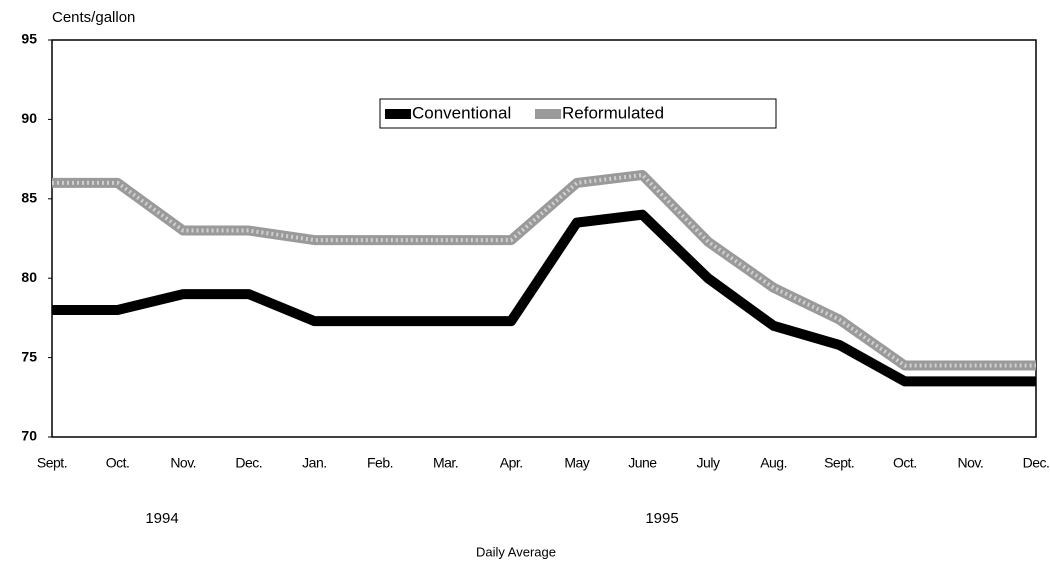 This screenshot has width=1050, height=563. I want to click on y-tick-label: 75, so click(29, 356).